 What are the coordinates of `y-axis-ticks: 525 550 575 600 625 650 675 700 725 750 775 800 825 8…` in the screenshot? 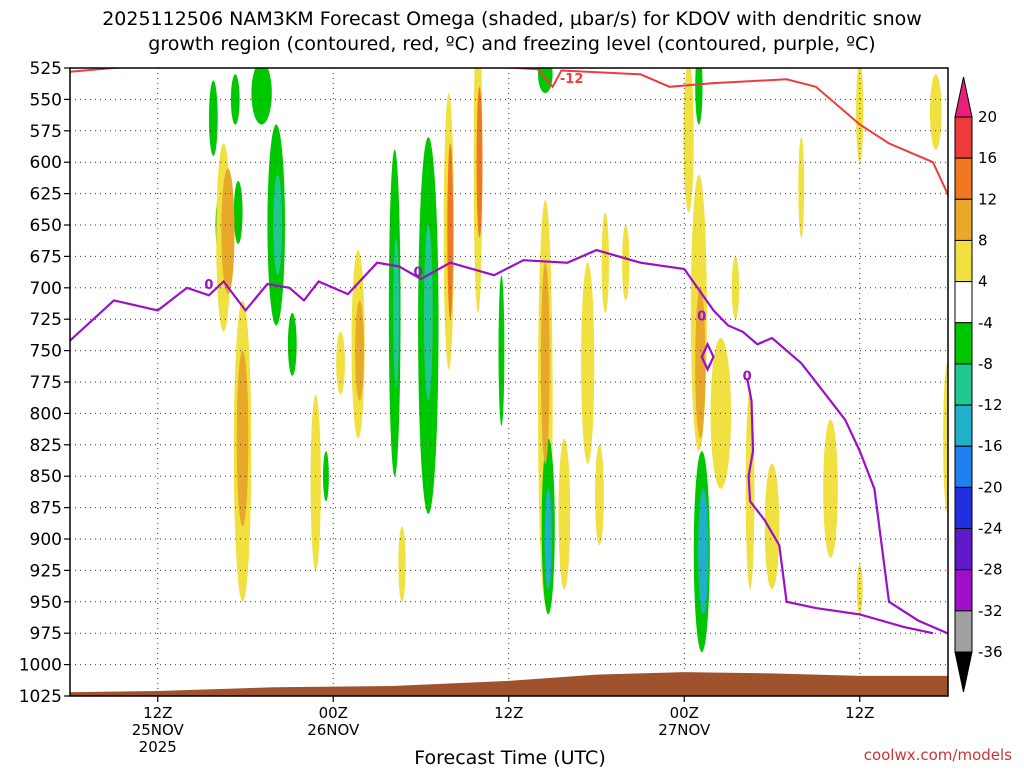 It's located at (44, 383).